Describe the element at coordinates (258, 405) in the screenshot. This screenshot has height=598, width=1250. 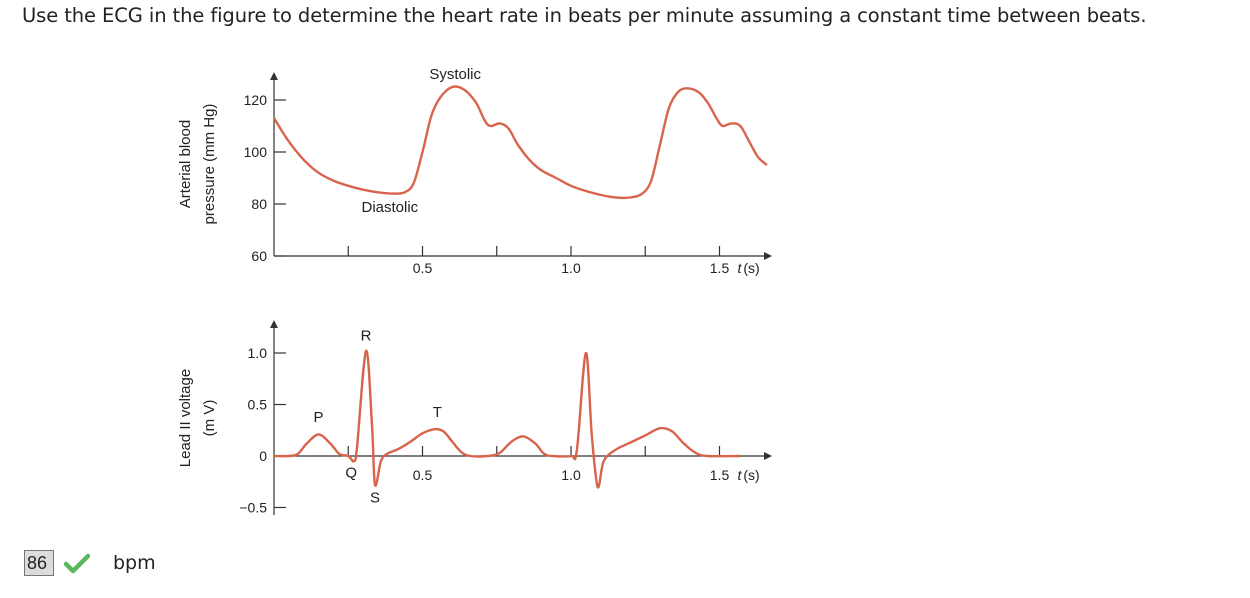
I see `y-tick-label: 0.5` at that location.